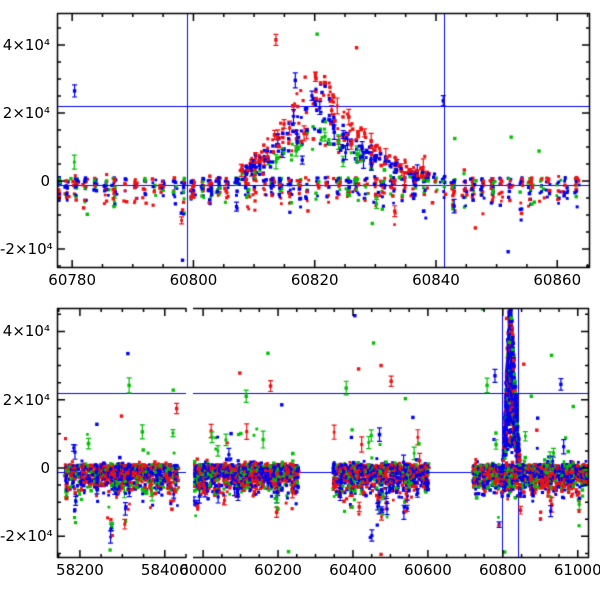 This screenshot has width=600, height=600. I want to click on x-tick-label: 61000, so click(576, 570).